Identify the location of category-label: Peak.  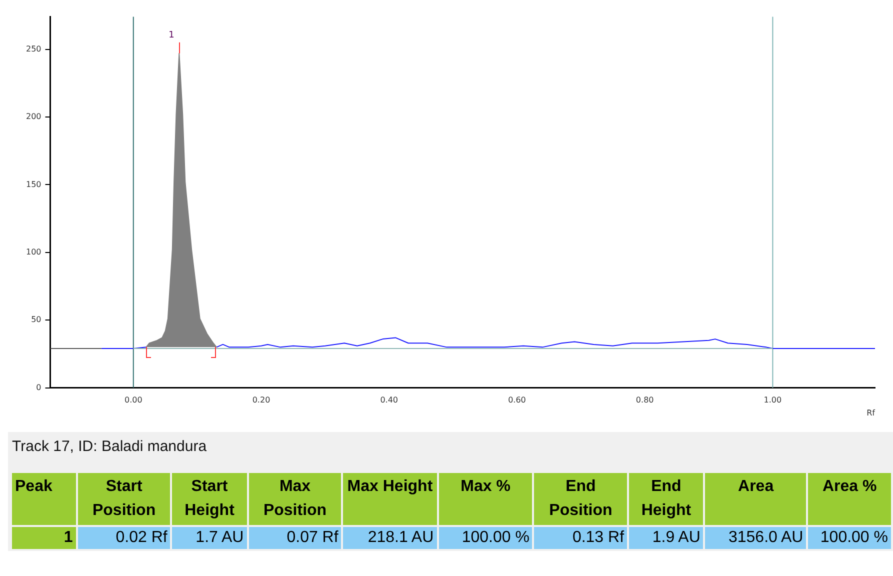
(44, 499).